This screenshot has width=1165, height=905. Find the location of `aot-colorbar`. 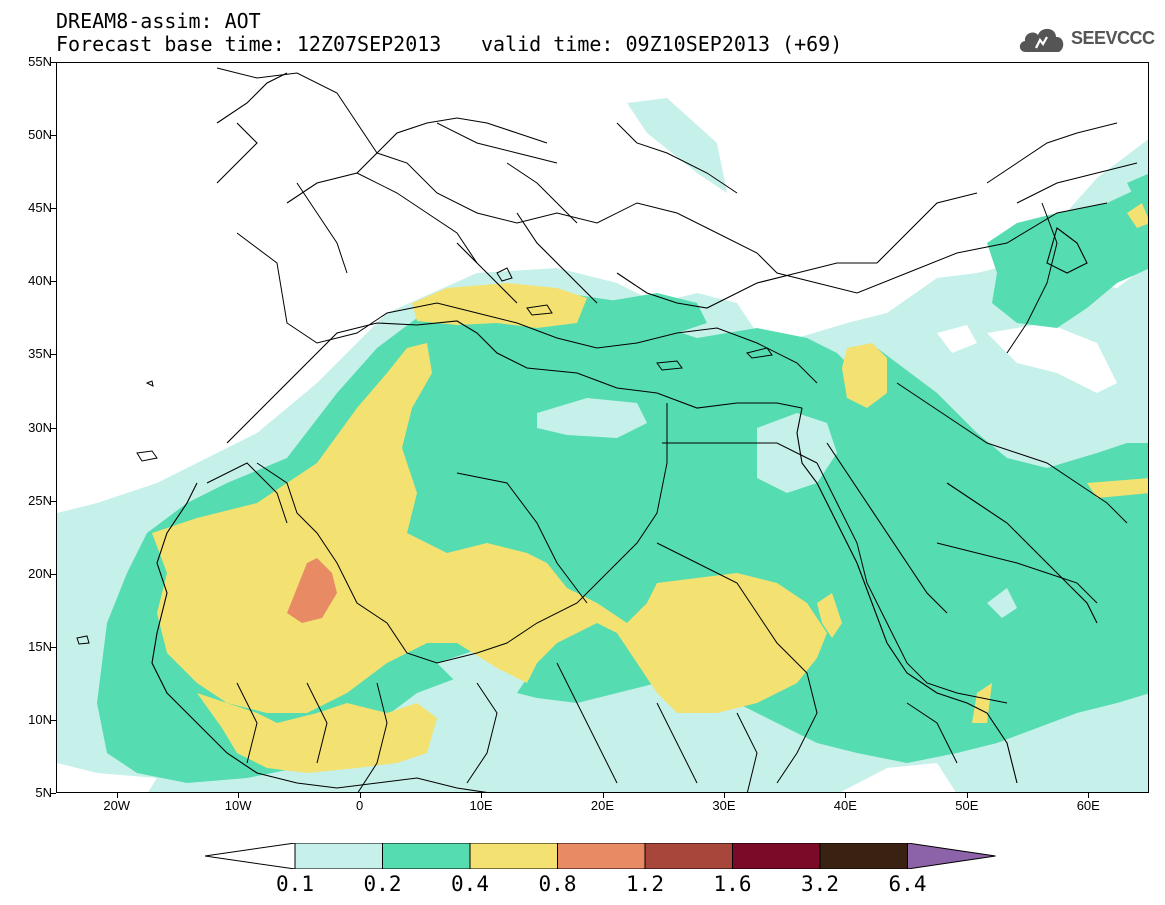

aot-colorbar is located at coordinates (600, 856).